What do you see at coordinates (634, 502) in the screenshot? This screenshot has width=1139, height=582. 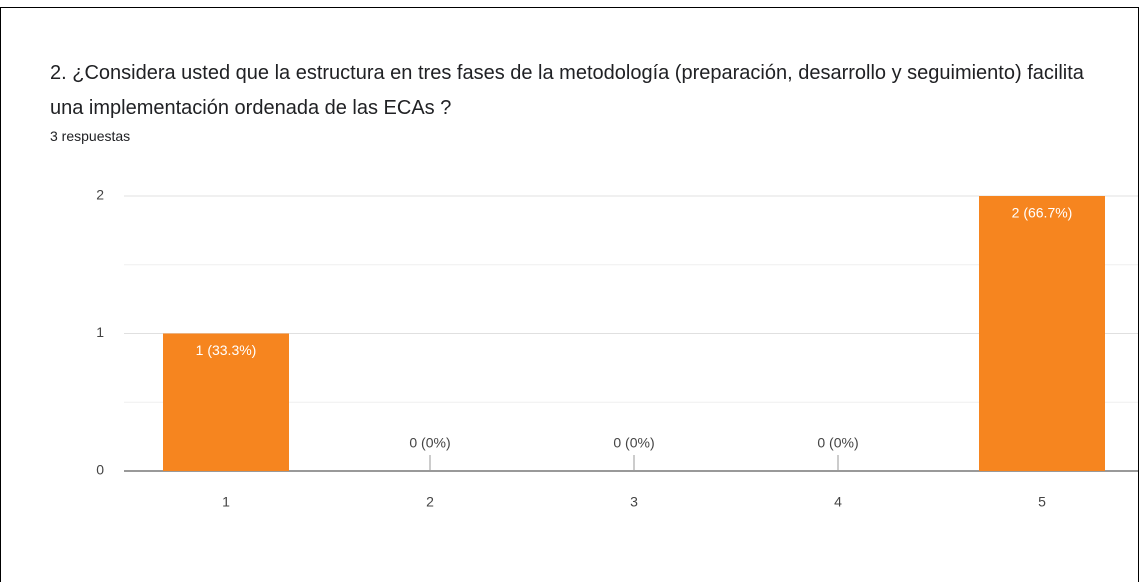 I see `x-tick-label: 3` at bounding box center [634, 502].